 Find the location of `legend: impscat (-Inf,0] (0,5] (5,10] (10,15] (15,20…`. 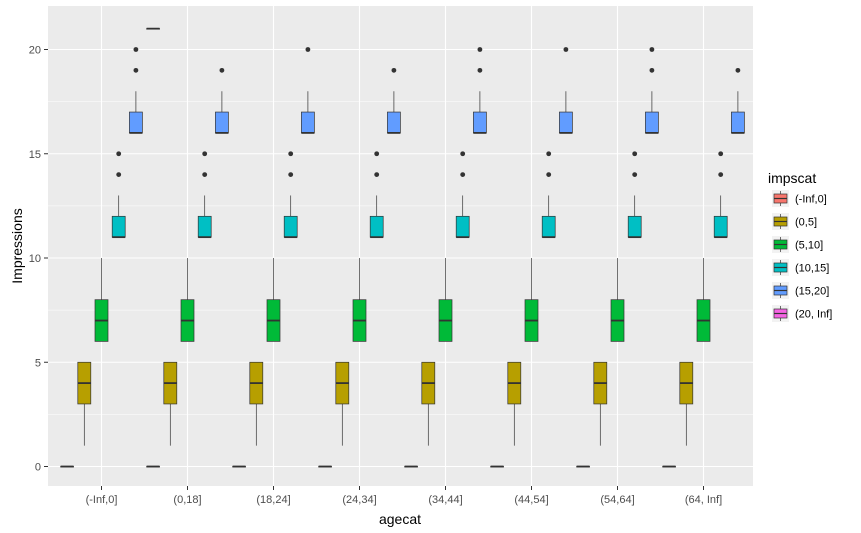

legend: impscat (-Inf,0] (0,5] (5,10] (10,15] (15,20… is located at coordinates (800, 246).